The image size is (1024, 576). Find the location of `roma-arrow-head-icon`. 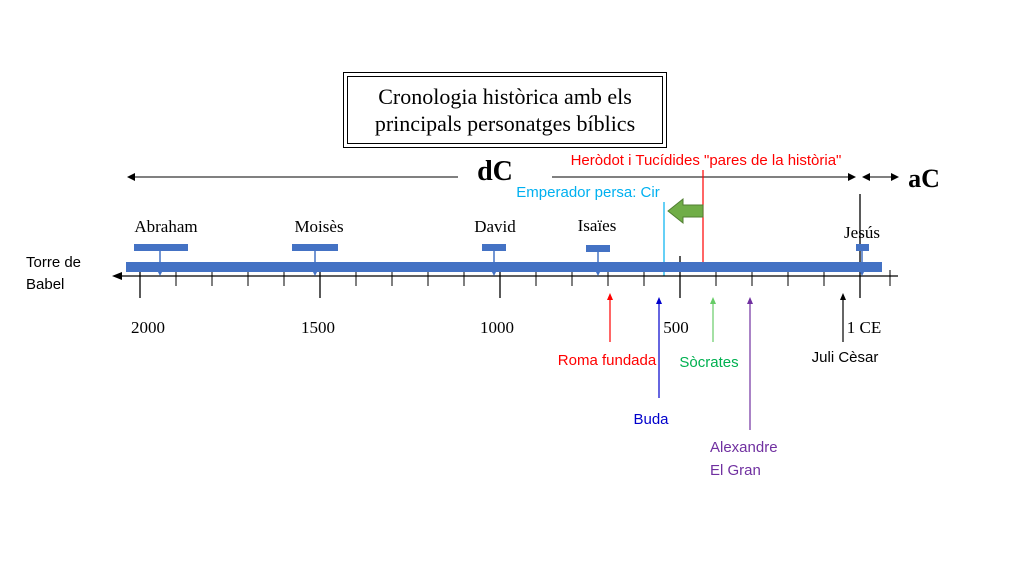

roma-arrow-head-icon is located at coordinates (610, 296).